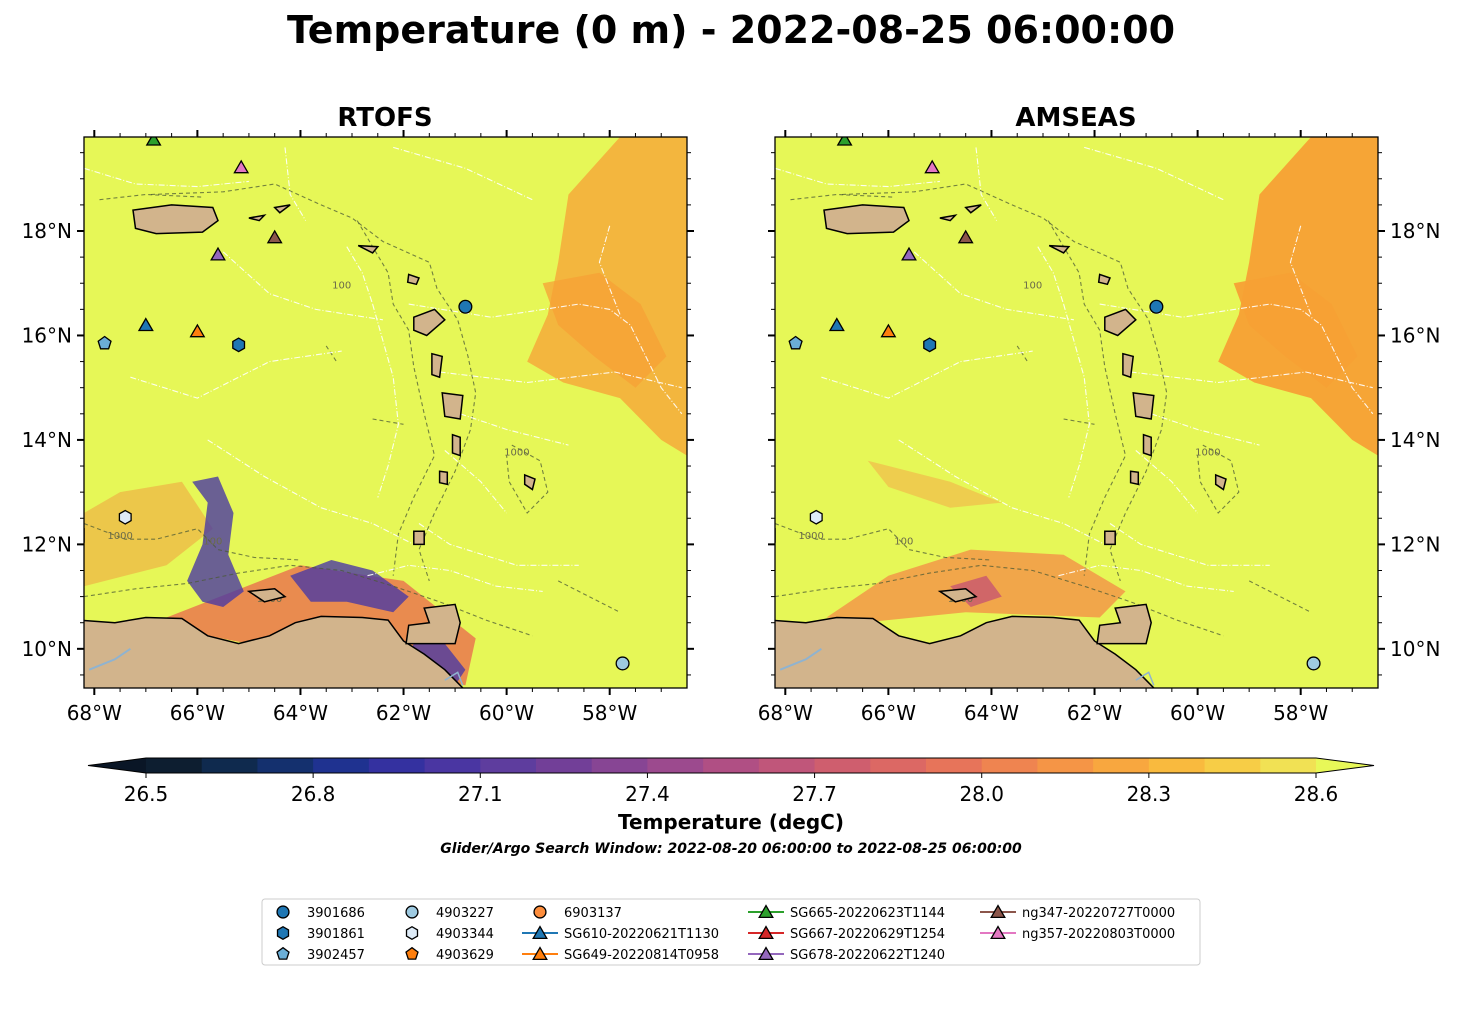  What do you see at coordinates (336, 955) in the screenshot?
I see `legend-label: 3902457` at bounding box center [336, 955].